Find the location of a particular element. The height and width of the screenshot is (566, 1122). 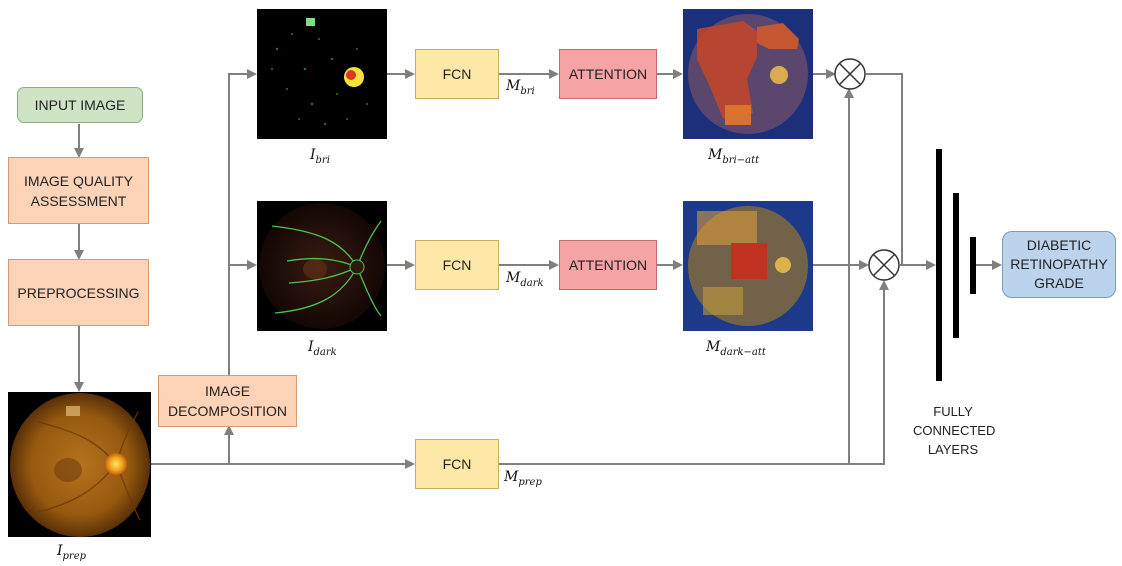

image-decomposition-box: IMAGE DECOMPOSITION is located at coordinates (227, 401).